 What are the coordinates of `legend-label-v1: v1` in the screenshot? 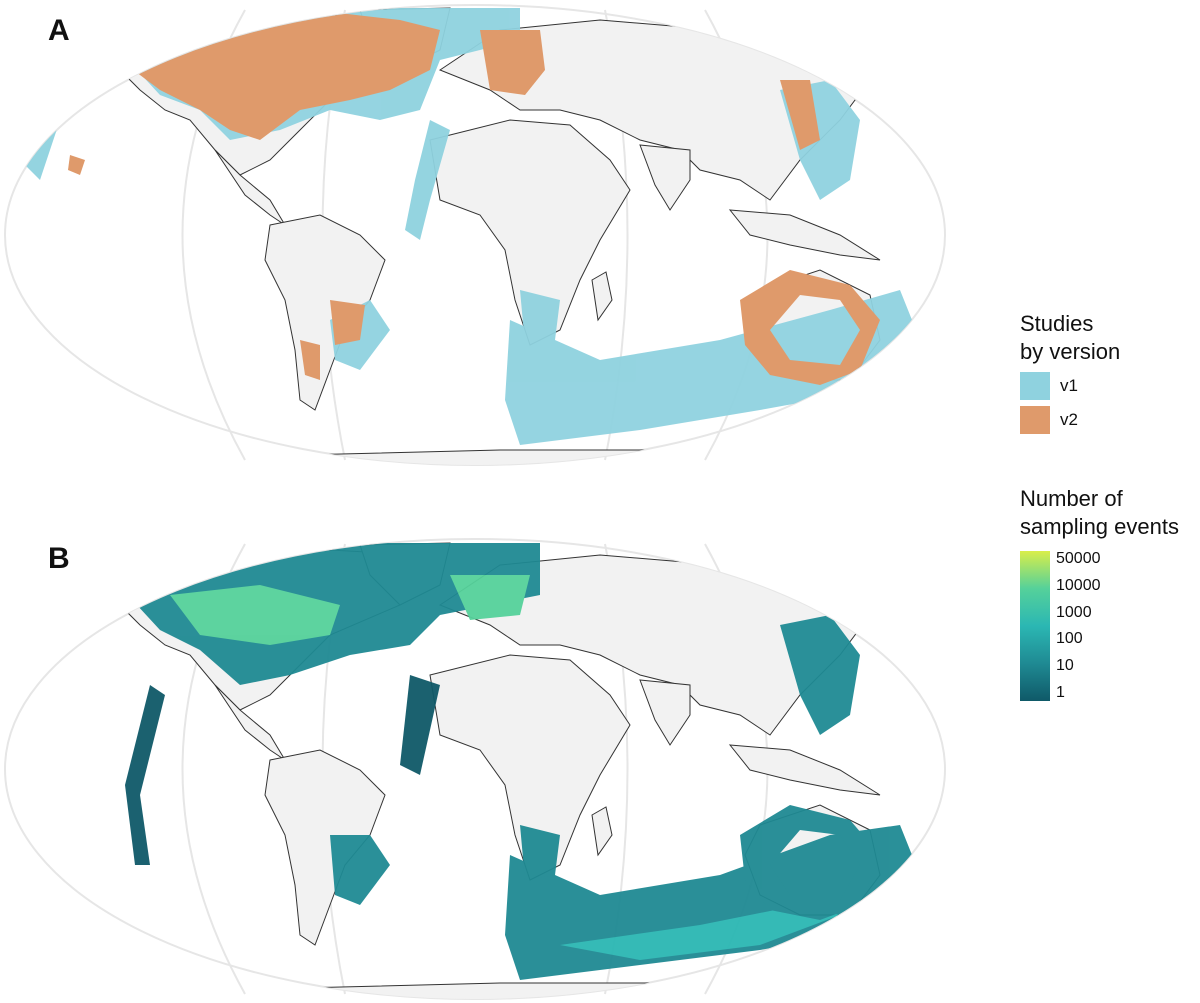 It's located at (1069, 385).